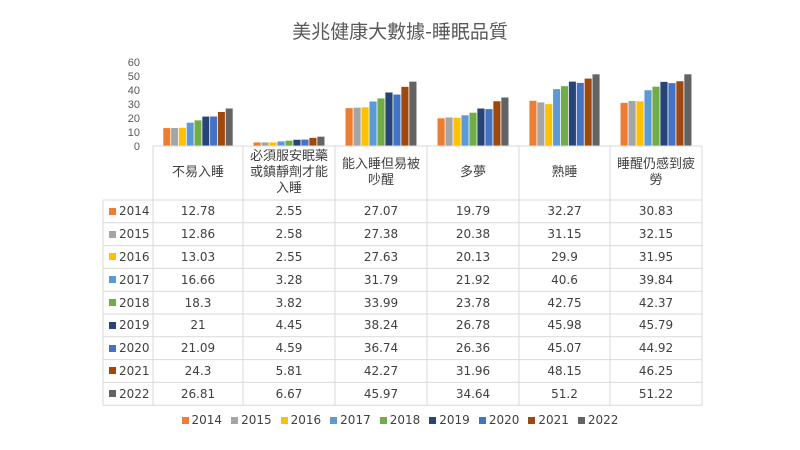 Image resolution: width=800 pixels, height=450 pixels. I want to click on chart-title: 美兆健康大數據-睡眠品質, so click(400, 32).